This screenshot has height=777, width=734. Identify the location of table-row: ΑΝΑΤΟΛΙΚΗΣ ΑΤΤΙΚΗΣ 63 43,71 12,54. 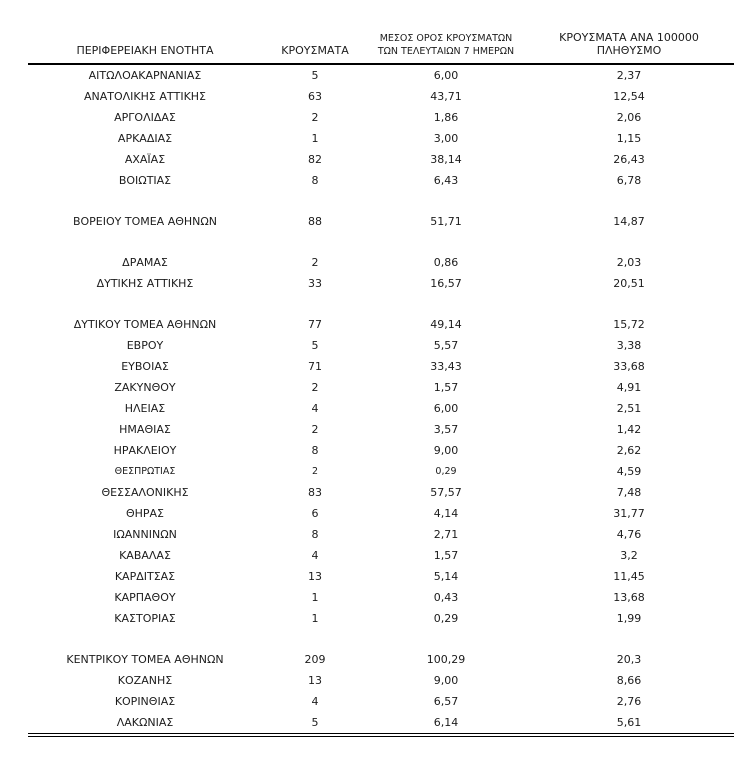
(381, 96).